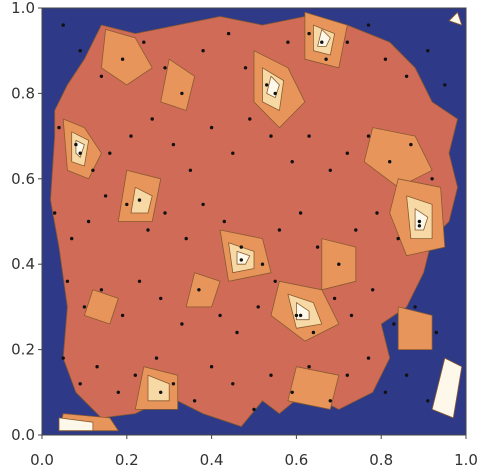 Image resolution: width=482 pixels, height=473 pixels. What do you see at coordinates (381, 460) in the screenshot?
I see `x-tick-label: 0.8` at bounding box center [381, 460].